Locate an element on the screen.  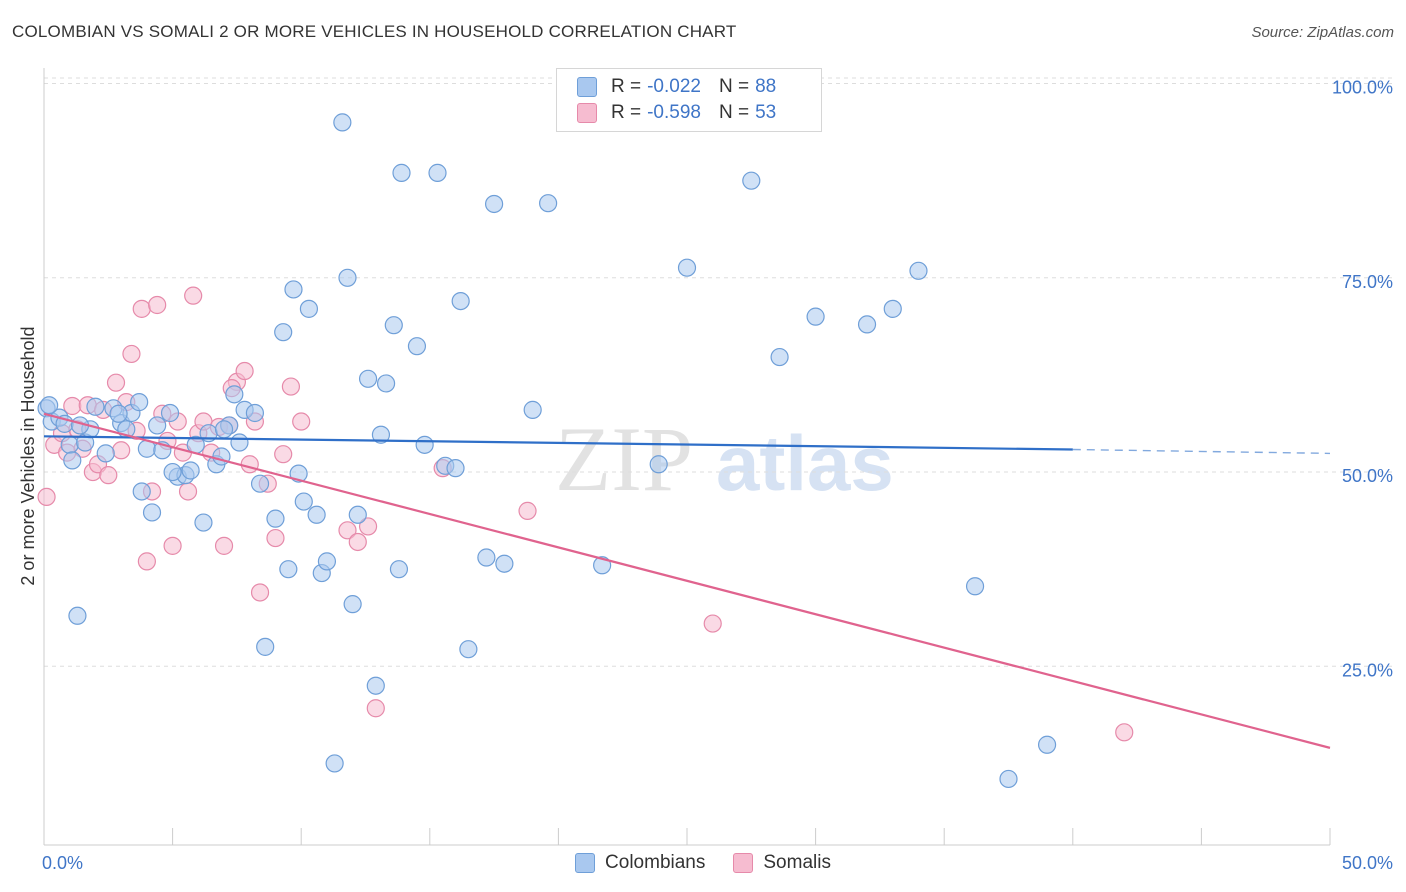
source-credit: Source: ZipAtlas.com is located at coordinates (1322, 32).